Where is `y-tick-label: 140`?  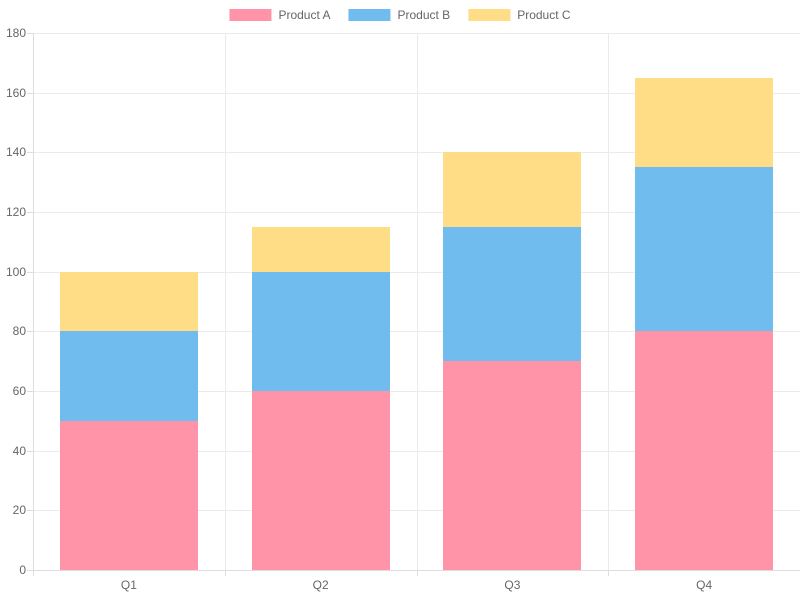
y-tick-label: 140 is located at coordinates (15, 152).